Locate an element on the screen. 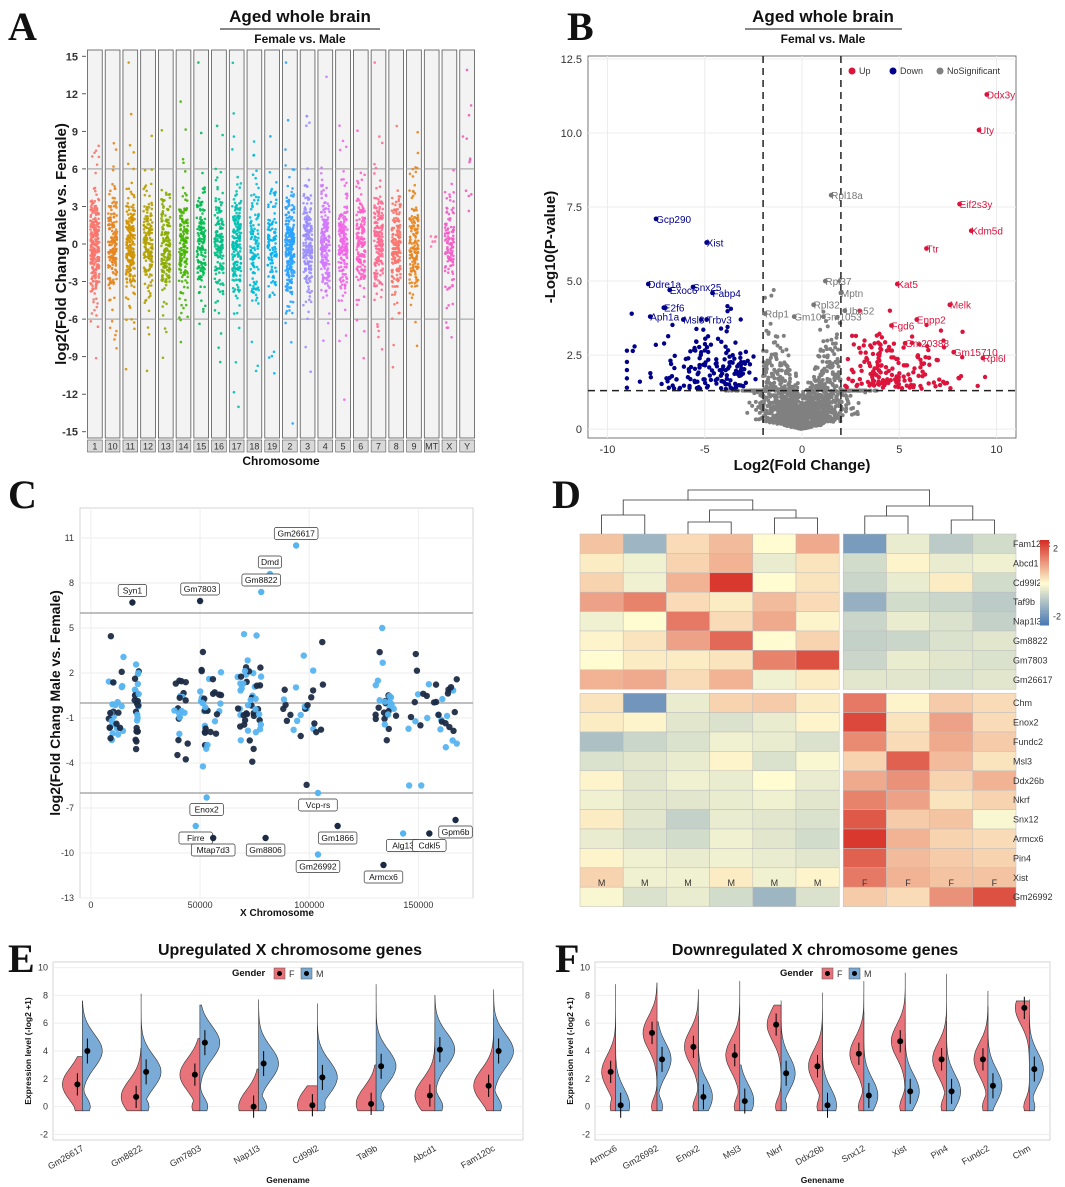  chromosome-strip is located at coordinates (272, 446).